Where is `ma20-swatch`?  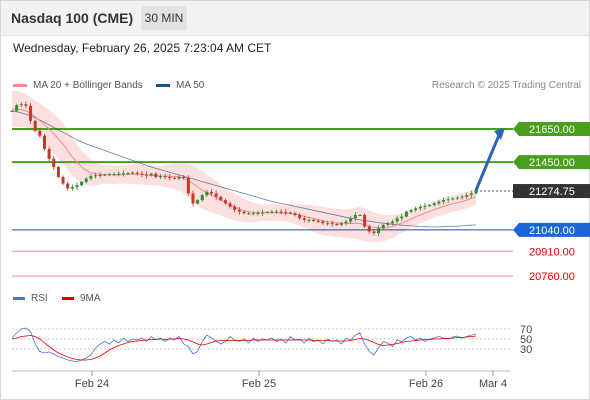 ma20-swatch is located at coordinates (20, 85).